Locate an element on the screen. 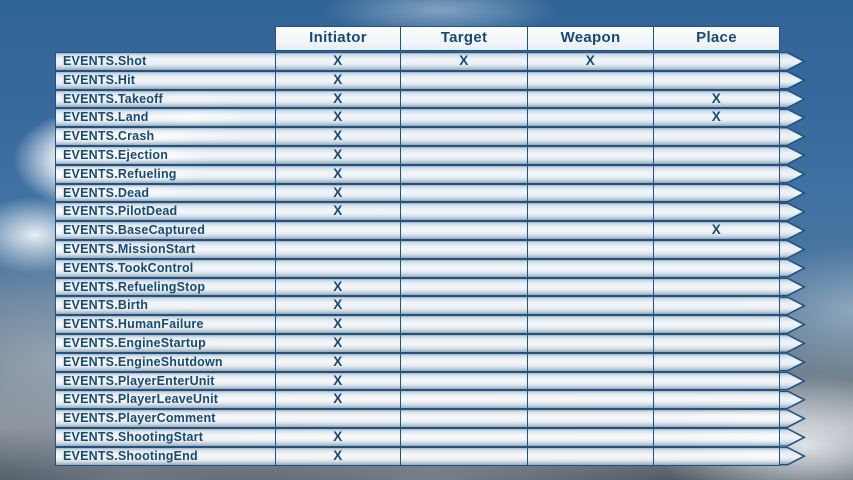 This screenshot has height=480, width=853. table-row: EVENTS.TookControl is located at coordinates (430, 268).